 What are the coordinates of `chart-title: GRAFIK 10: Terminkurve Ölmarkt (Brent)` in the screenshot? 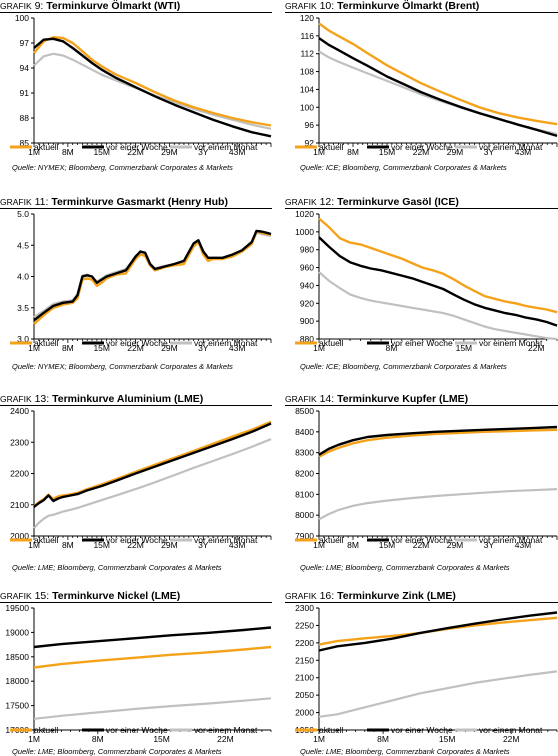 It's located at (382, 6).